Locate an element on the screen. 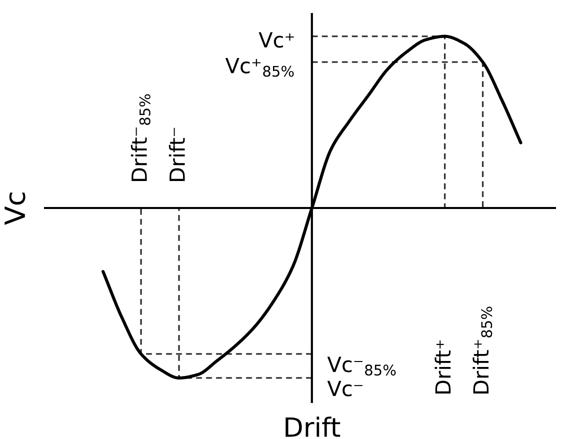 The height and width of the screenshot is (439, 566). annotation: Drift⁻$_{85%}$ is located at coordinates (140, 137).